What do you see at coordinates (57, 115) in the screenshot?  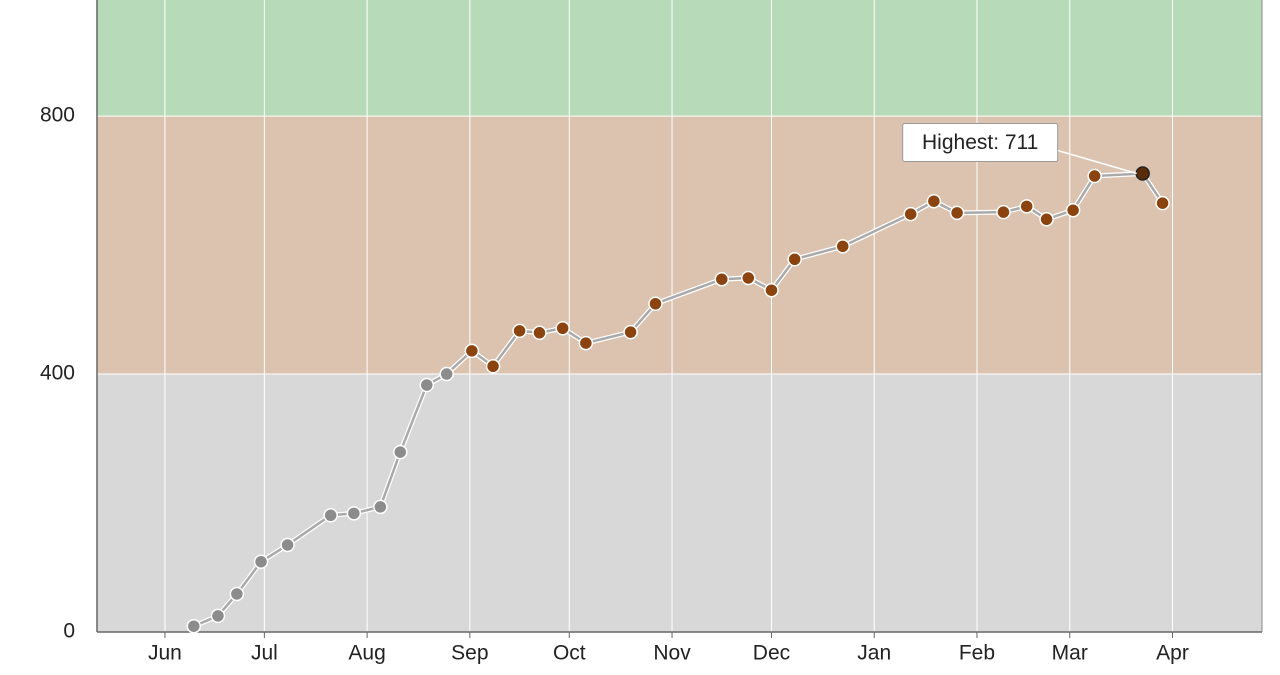 I see `y-tick-label: 800` at bounding box center [57, 115].